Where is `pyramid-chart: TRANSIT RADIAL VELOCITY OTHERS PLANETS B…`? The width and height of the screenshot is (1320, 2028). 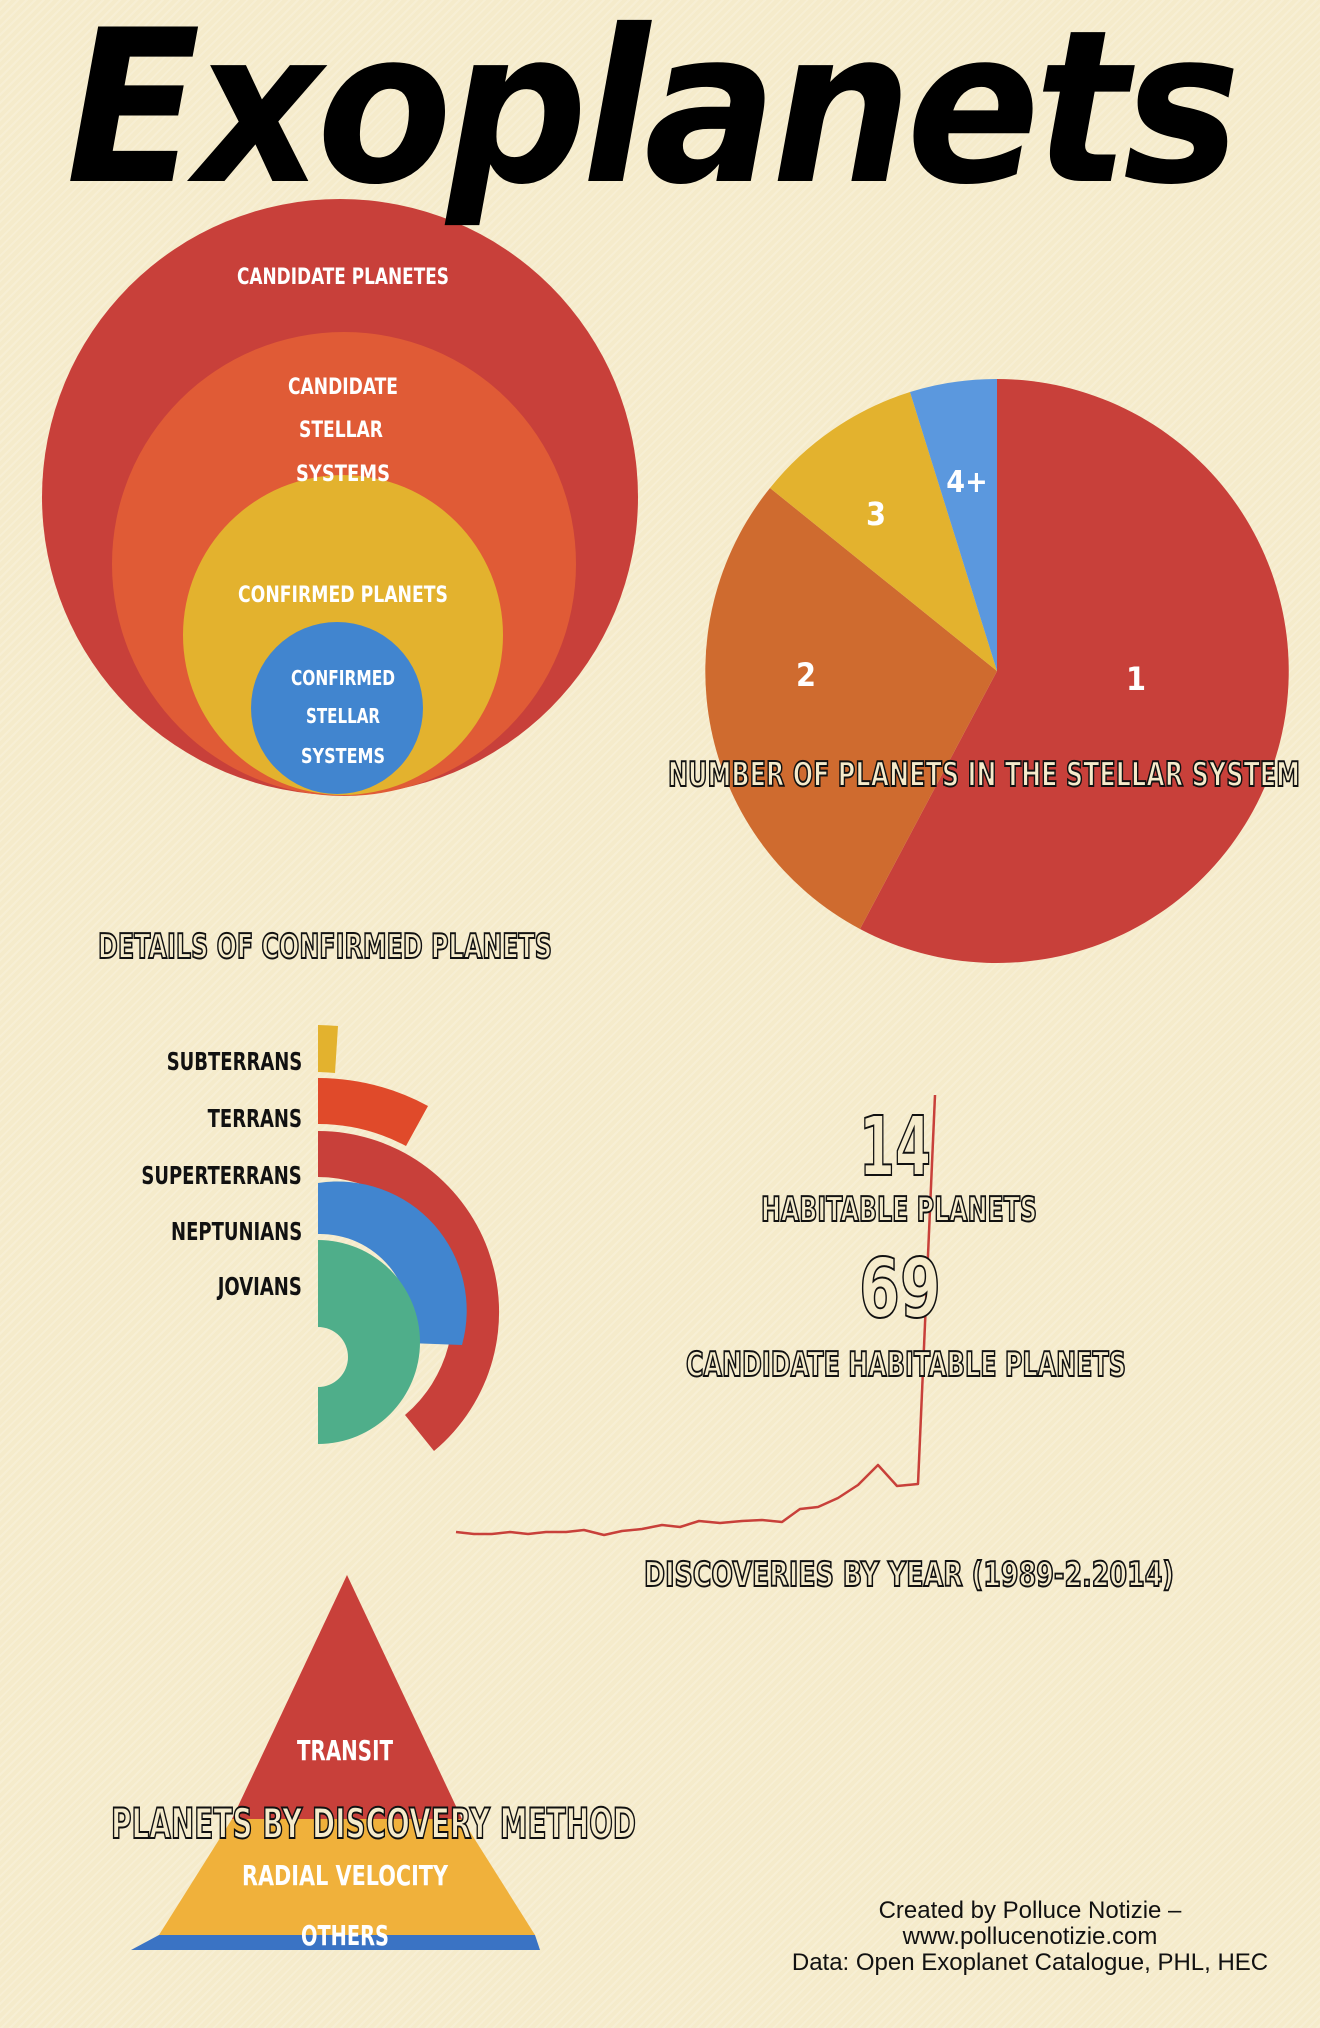
pyramid-chart: TRANSIT RADIAL VELOCITY OTHERS PLANETS B… is located at coordinates (373, 1763).